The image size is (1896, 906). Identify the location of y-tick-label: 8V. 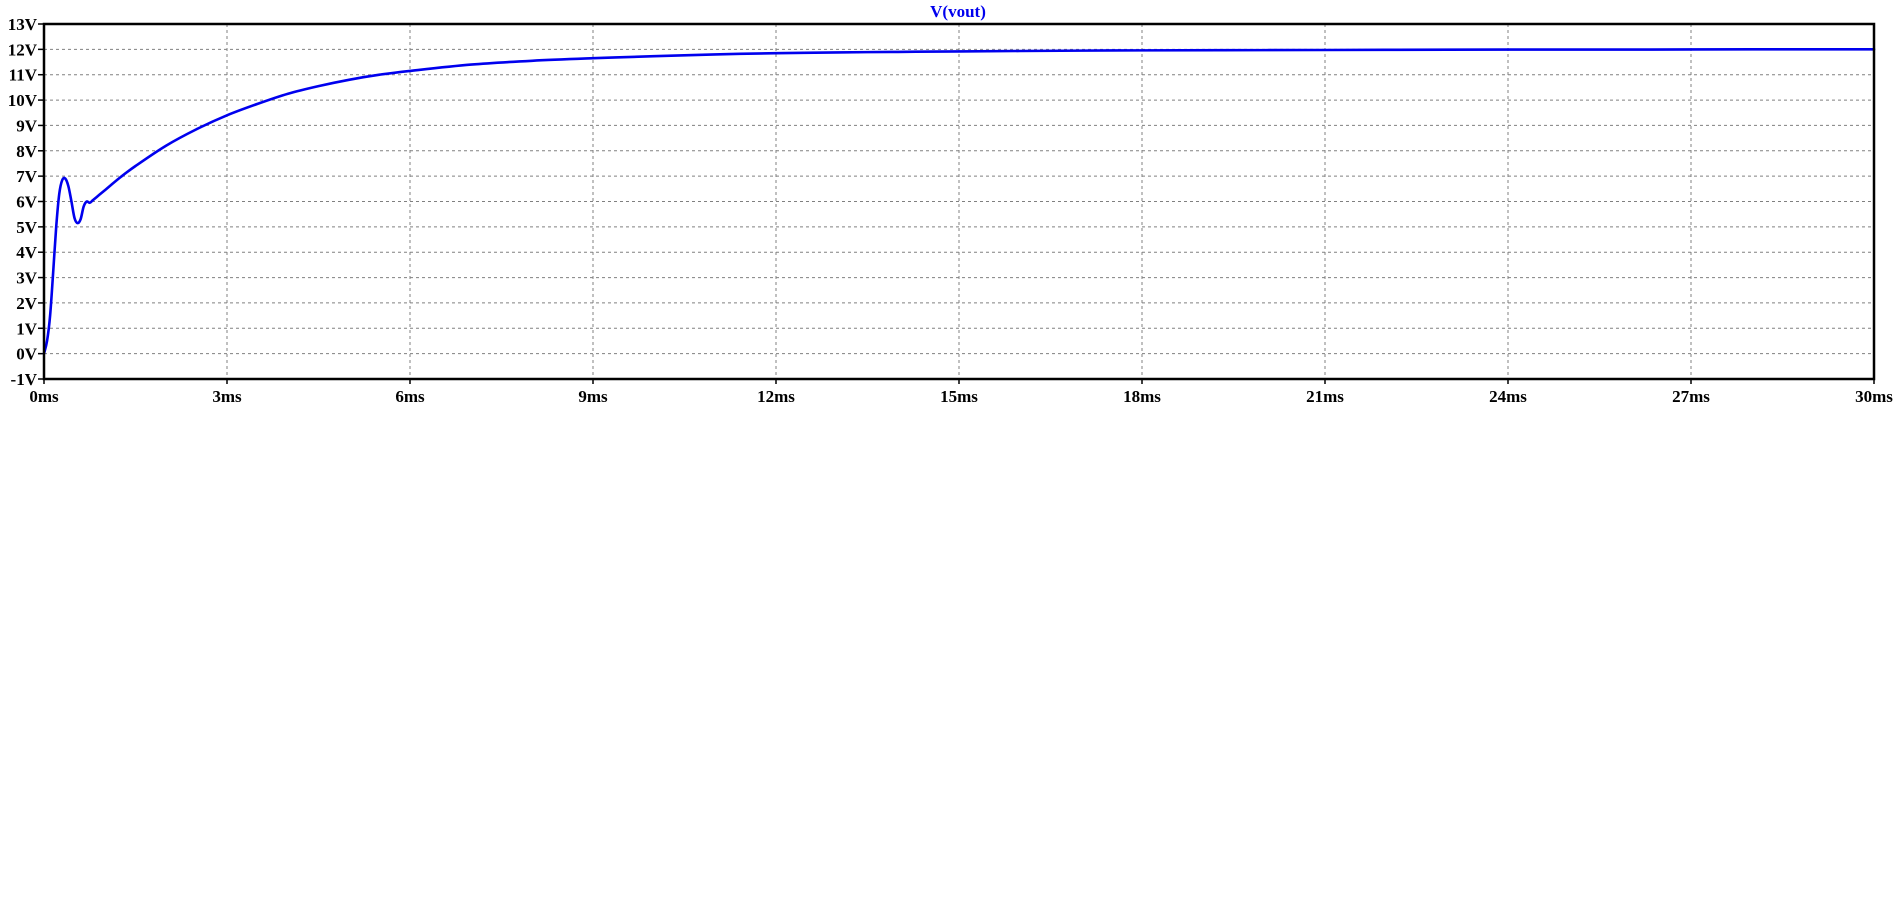
(27, 151).